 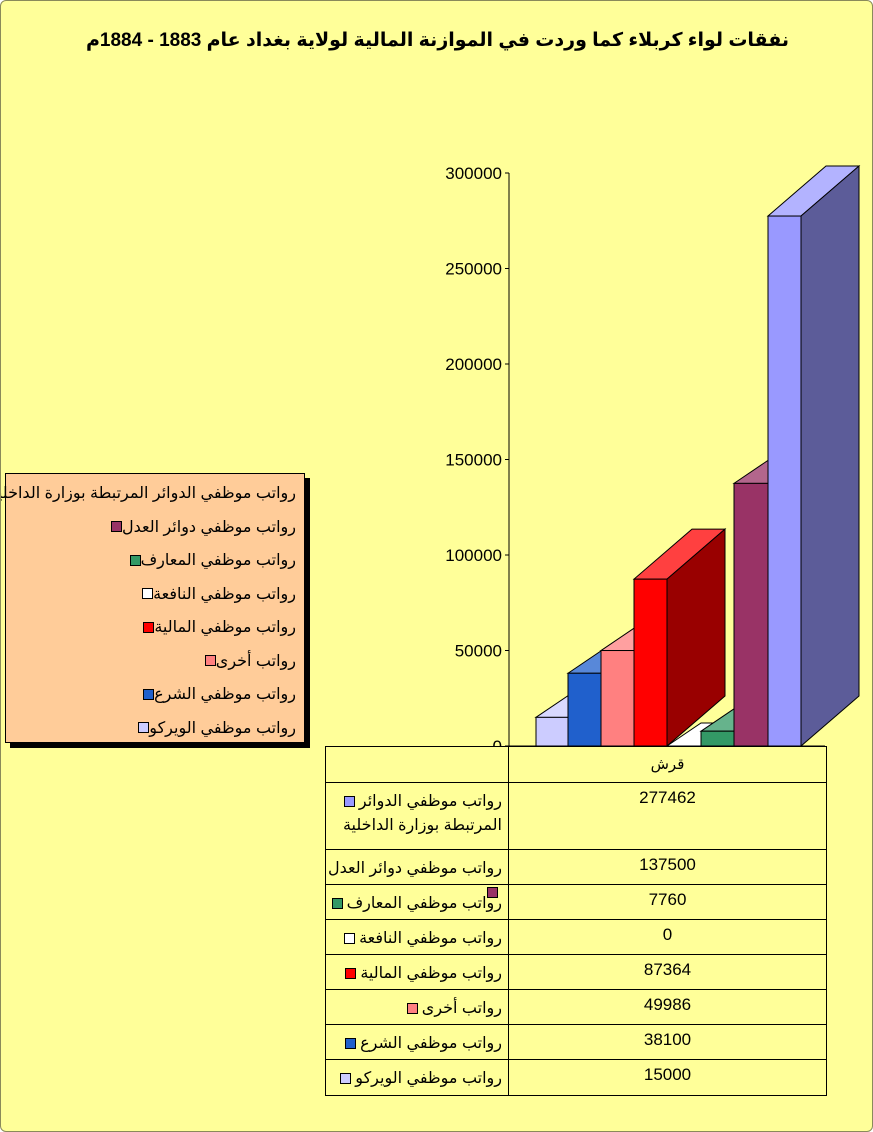 What do you see at coordinates (667, 969) in the screenshot?
I see `table-row-value: 87364` at bounding box center [667, 969].